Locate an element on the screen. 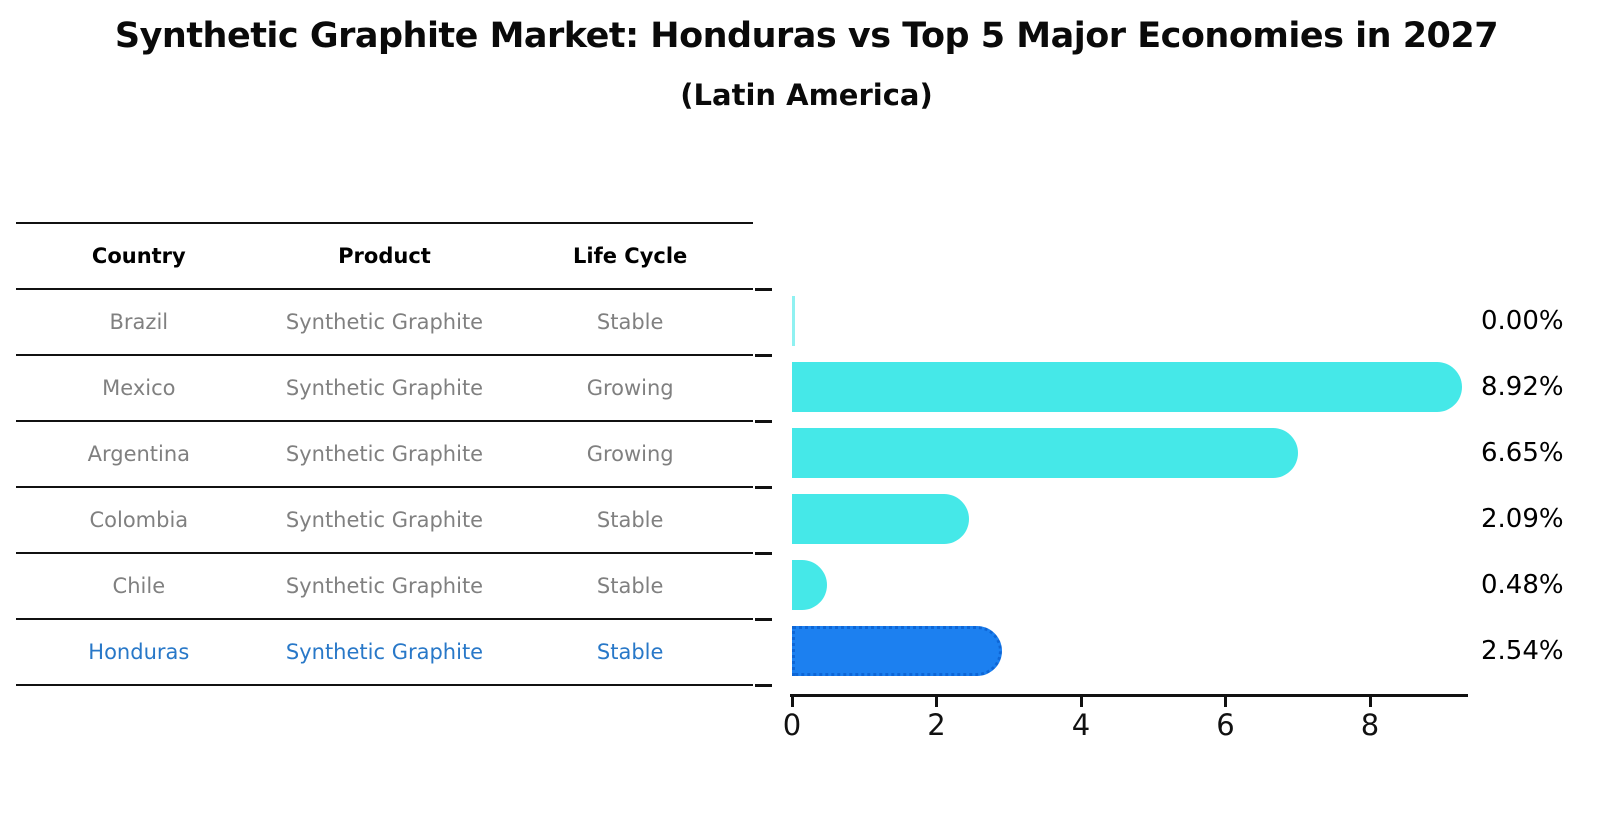 This screenshot has height=823, width=1613. table-row-chile: Chile Synthetic Graphite Stable is located at coordinates (384, 587).